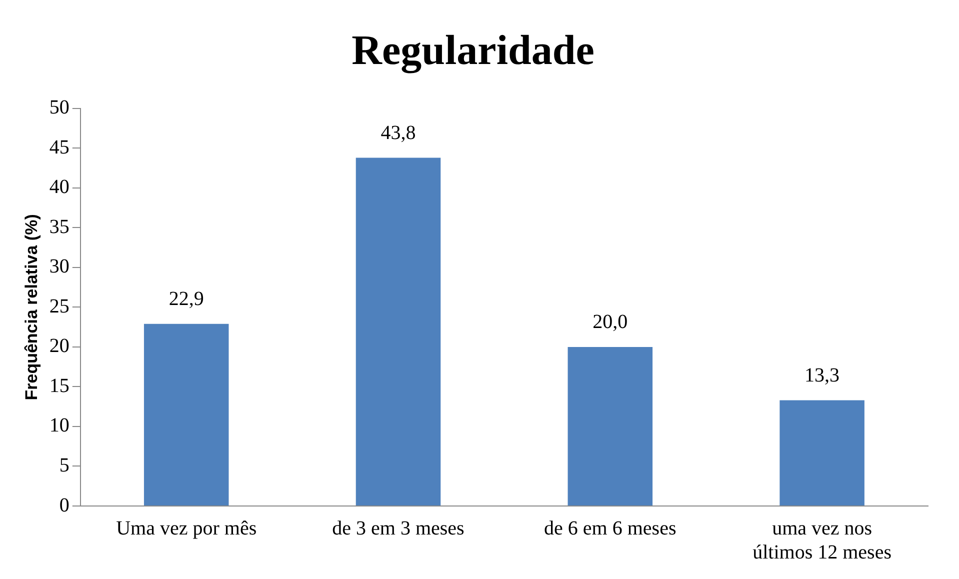 Image resolution: width=959 pixels, height=579 pixels. Describe the element at coordinates (610, 322) in the screenshot. I see `data-label: 20,0` at that location.